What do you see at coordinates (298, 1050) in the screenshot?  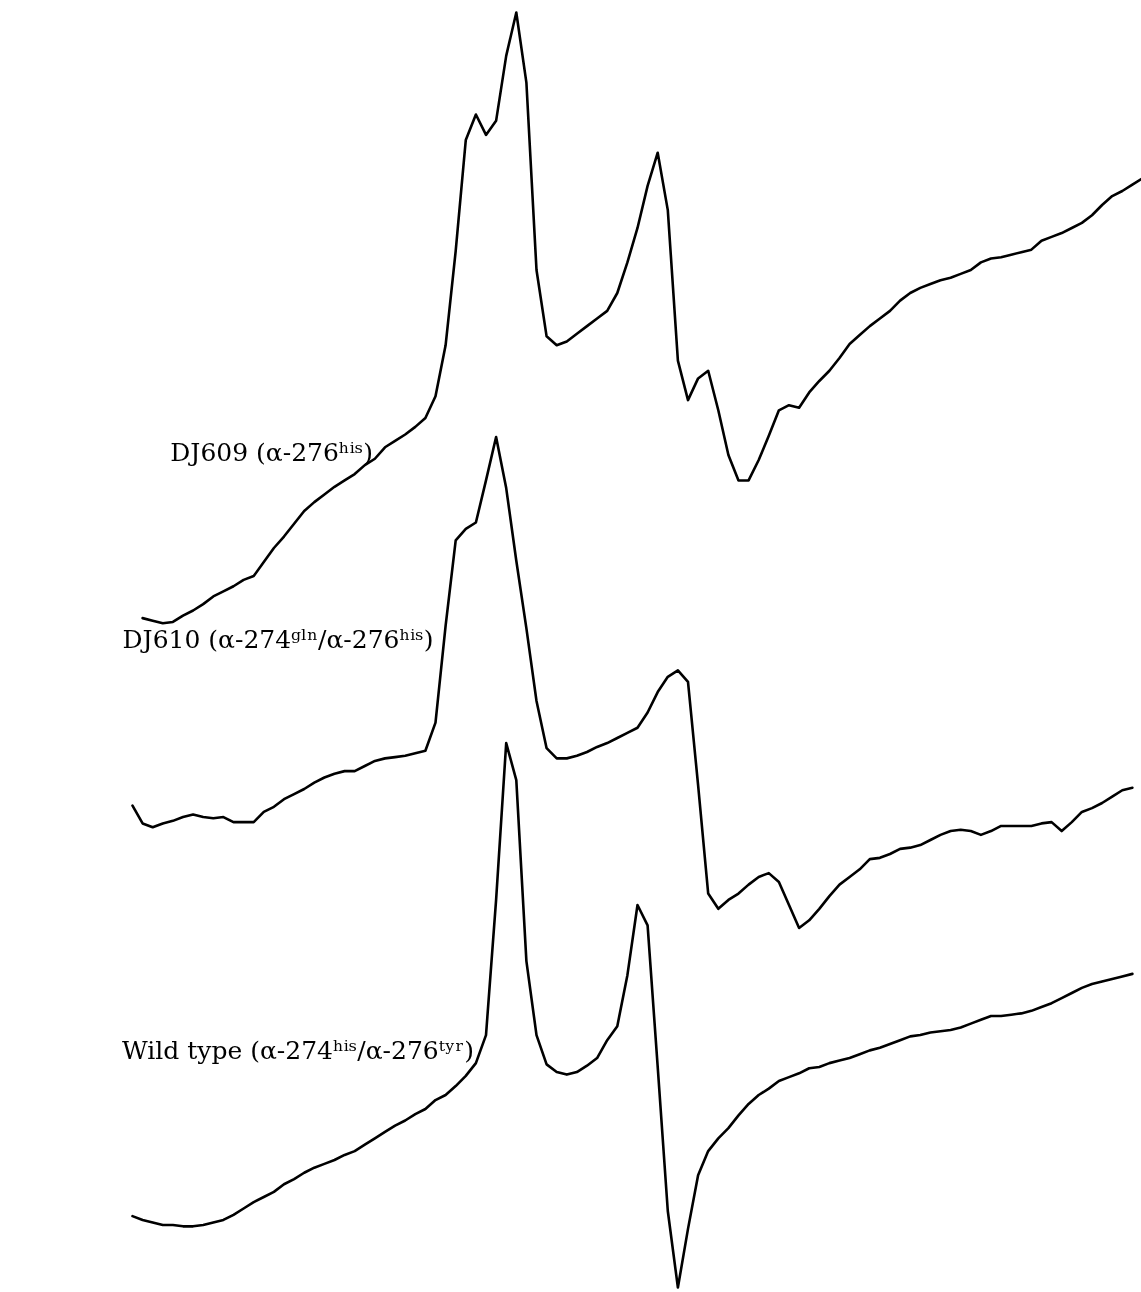 I see `series-label: Wild type (α-274ʰⁱˢ/α-276ᵗʸʳ)` at bounding box center [298, 1050].